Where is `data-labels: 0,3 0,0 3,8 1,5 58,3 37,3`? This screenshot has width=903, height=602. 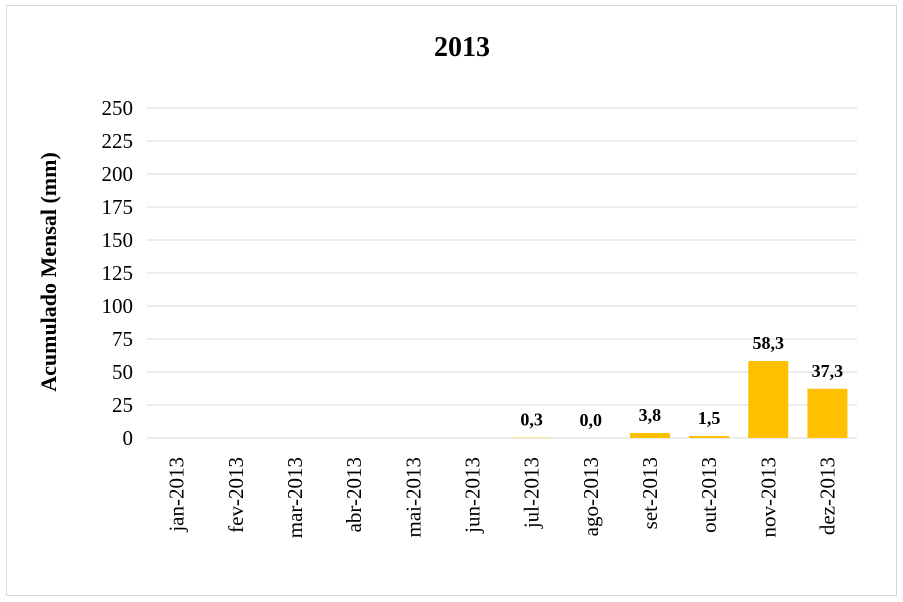
data-labels: 0,3 0,0 3,8 1,5 58,3 37,3 is located at coordinates (681, 381).